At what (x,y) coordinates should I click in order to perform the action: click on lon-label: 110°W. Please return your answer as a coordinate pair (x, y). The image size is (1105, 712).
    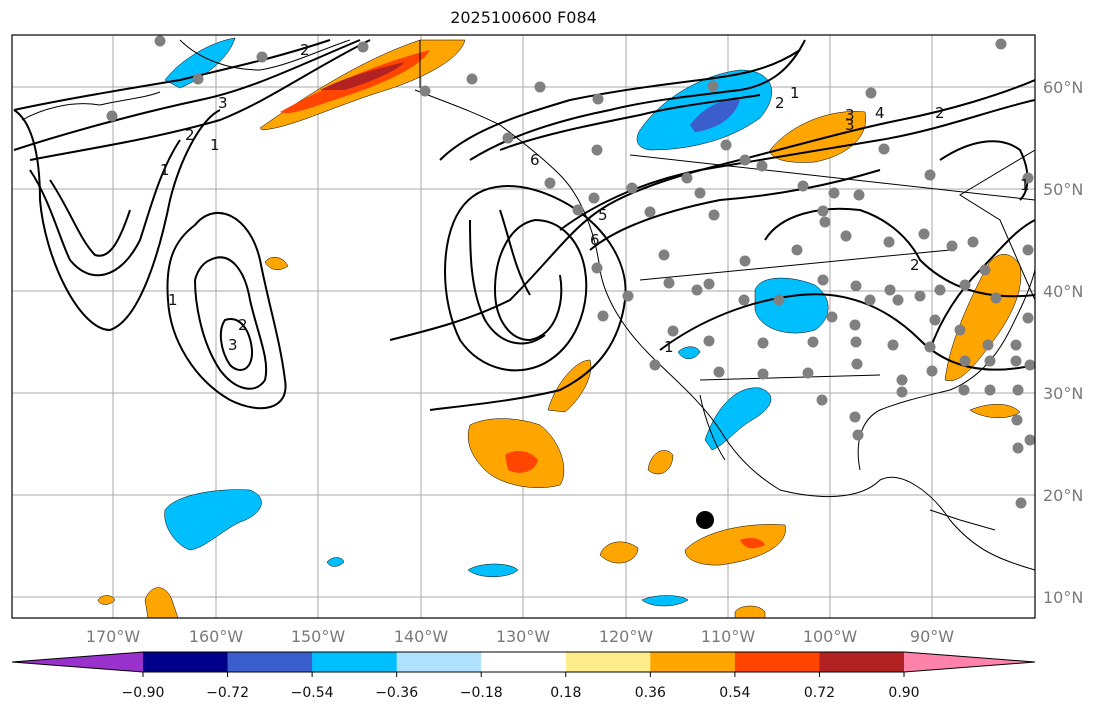
    Looking at the image, I should click on (728, 636).